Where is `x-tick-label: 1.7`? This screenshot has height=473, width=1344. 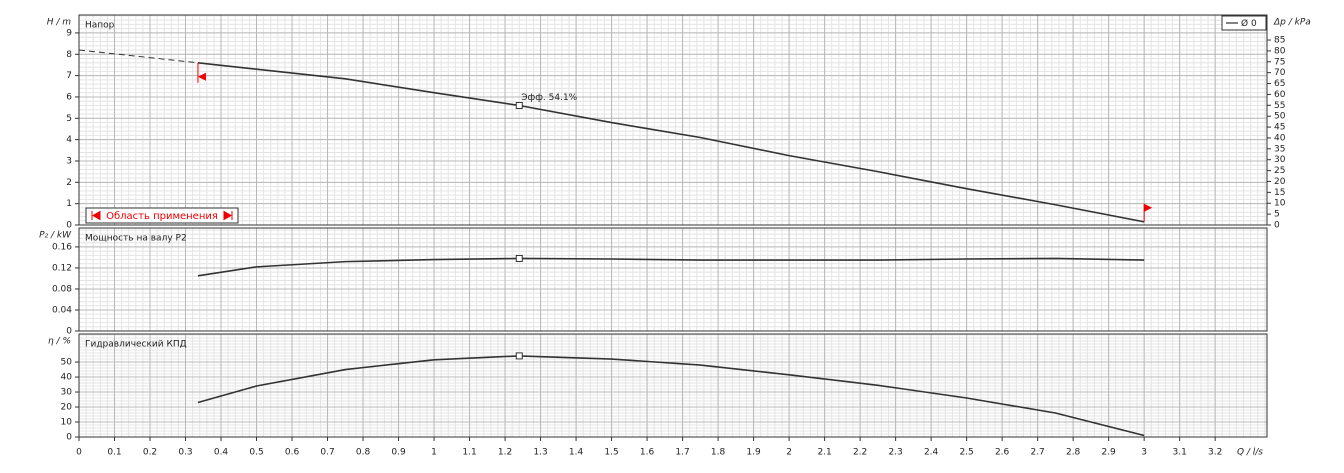
x-tick-label: 1.7 is located at coordinates (682, 453).